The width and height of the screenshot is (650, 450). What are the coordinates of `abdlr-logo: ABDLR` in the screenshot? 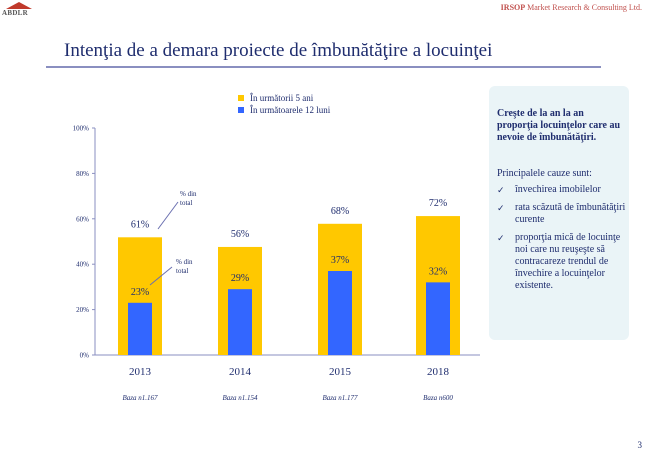 It's located at (19, 12).